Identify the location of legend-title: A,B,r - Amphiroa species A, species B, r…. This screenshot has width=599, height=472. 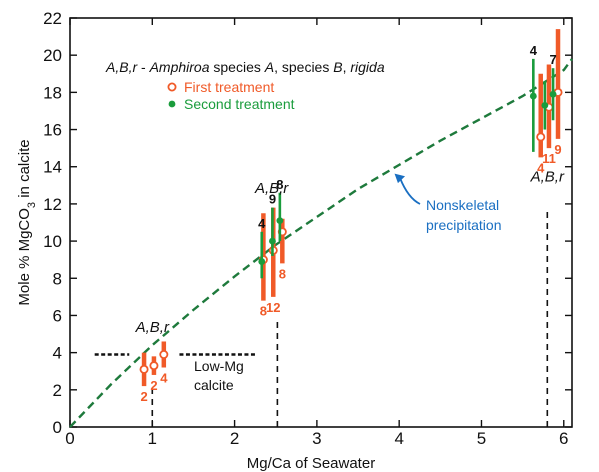
(245, 67).